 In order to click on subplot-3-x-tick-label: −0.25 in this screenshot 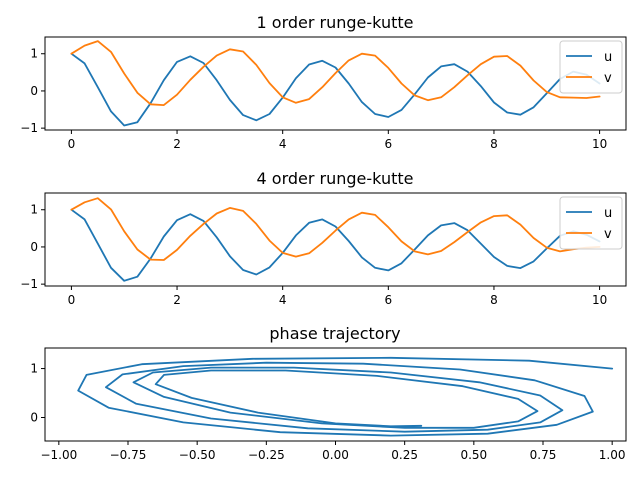, I will do `click(266, 455)`.